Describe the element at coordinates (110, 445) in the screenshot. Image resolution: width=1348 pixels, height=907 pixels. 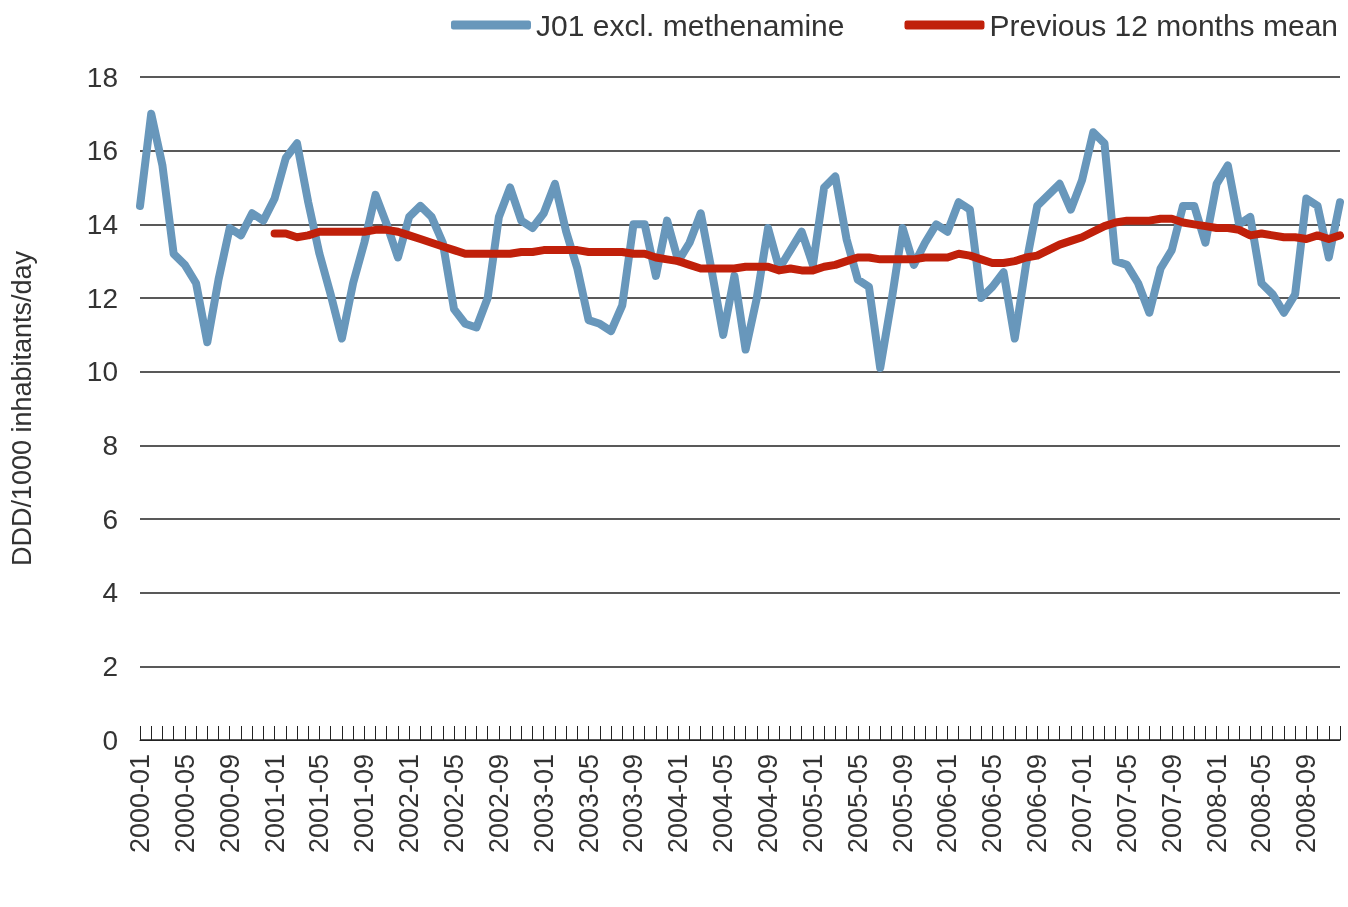
I see `y-tick-label: 8` at that location.